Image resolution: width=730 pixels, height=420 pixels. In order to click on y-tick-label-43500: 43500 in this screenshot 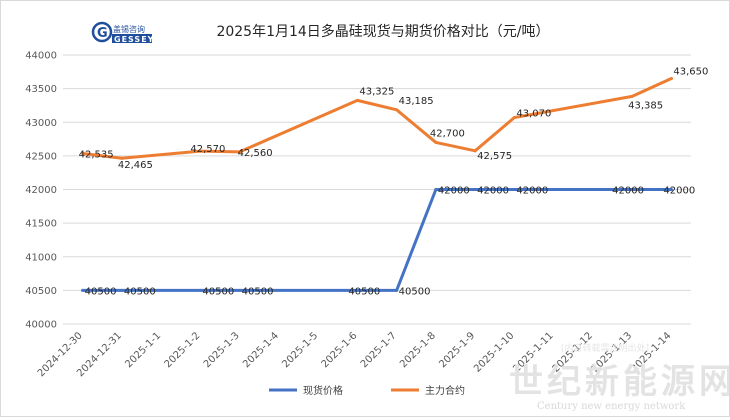, I will do `click(41, 89)`.